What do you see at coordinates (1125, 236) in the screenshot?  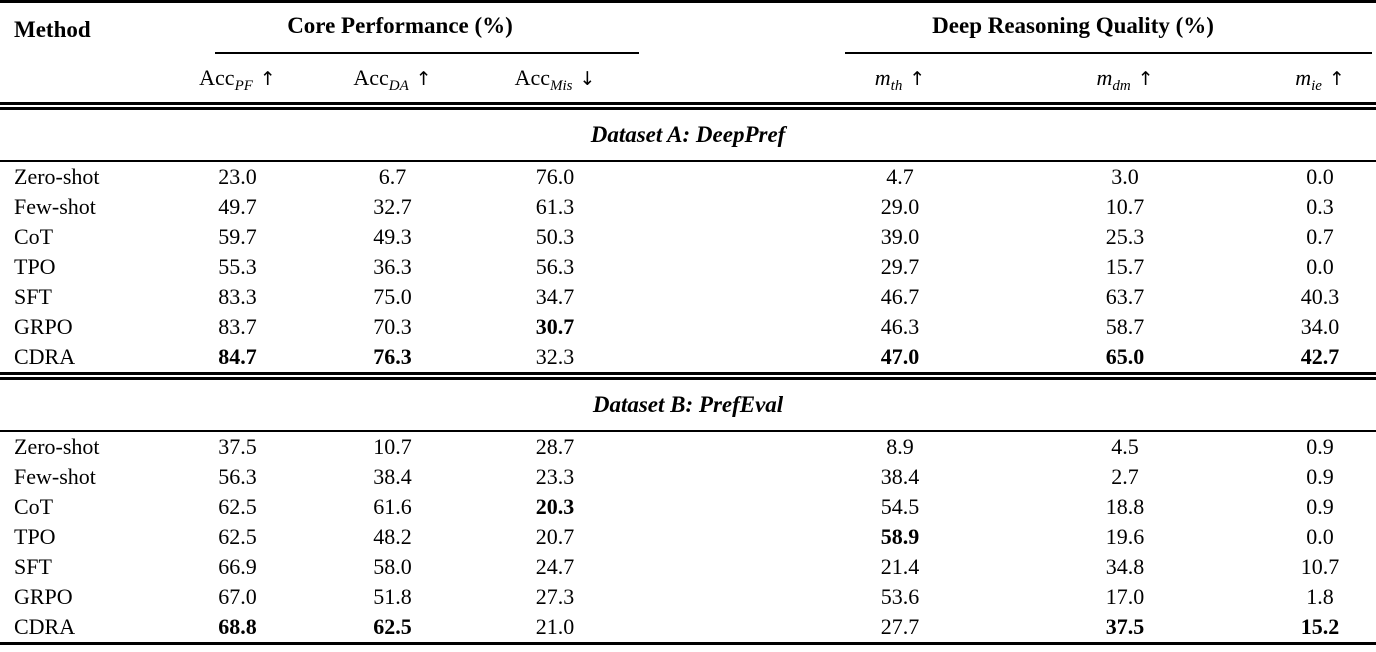 I see `value-cell: 25.3` at bounding box center [1125, 236].